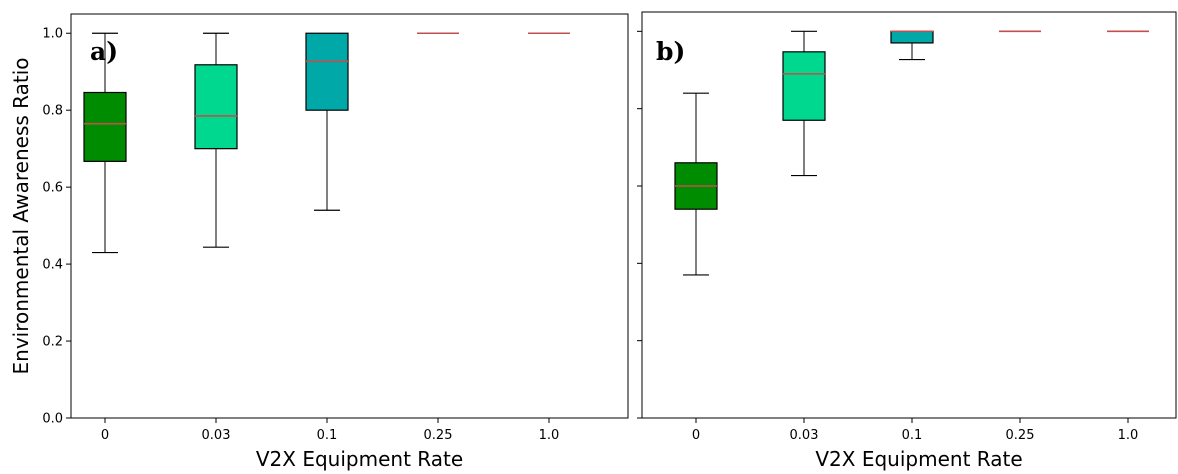  What do you see at coordinates (21, 216) in the screenshot?
I see `y-axis-title: Environmental Awareness Ratio` at bounding box center [21, 216].